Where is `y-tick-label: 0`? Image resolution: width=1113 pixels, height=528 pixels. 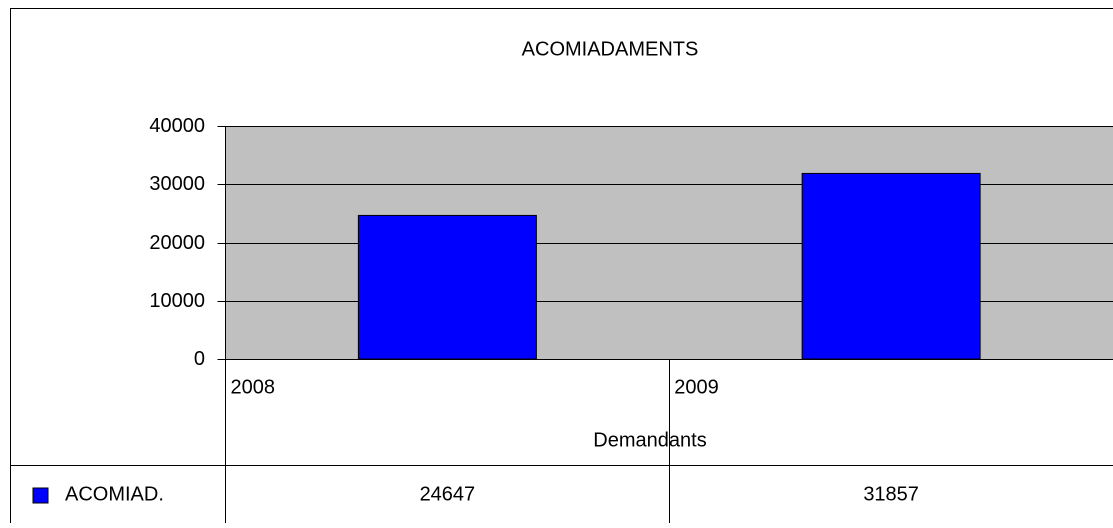 y-tick-label: 0 is located at coordinates (199, 359).